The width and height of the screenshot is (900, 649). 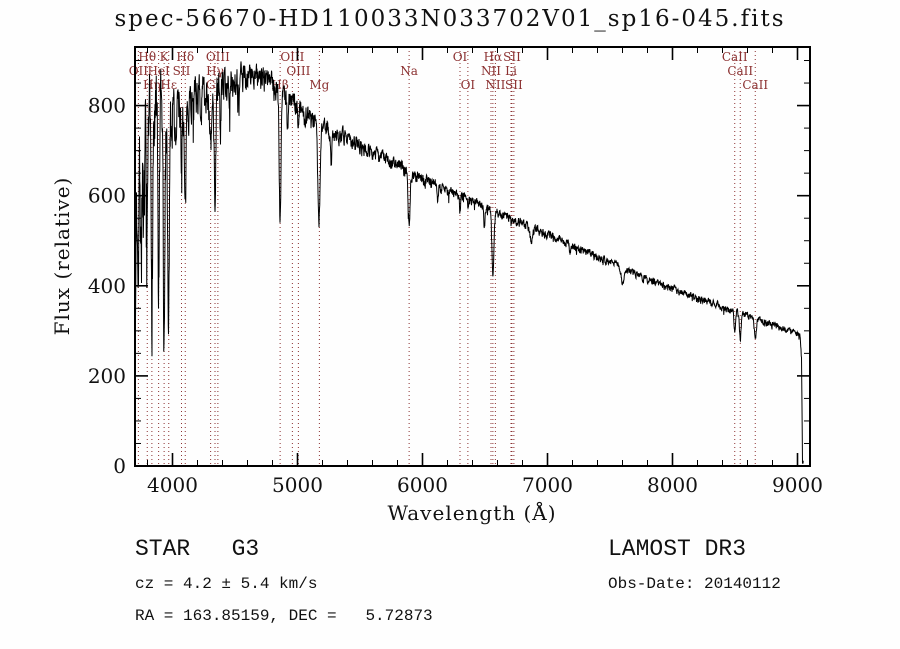 What do you see at coordinates (107, 196) in the screenshot?
I see `y-tick-label: 600` at bounding box center [107, 196].